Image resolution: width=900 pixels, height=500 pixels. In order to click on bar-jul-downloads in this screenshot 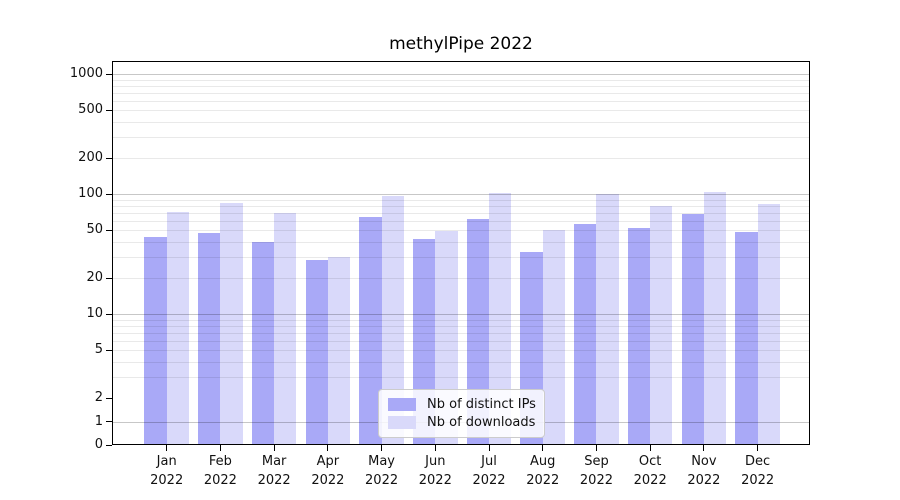, I will do `click(500, 319)`.